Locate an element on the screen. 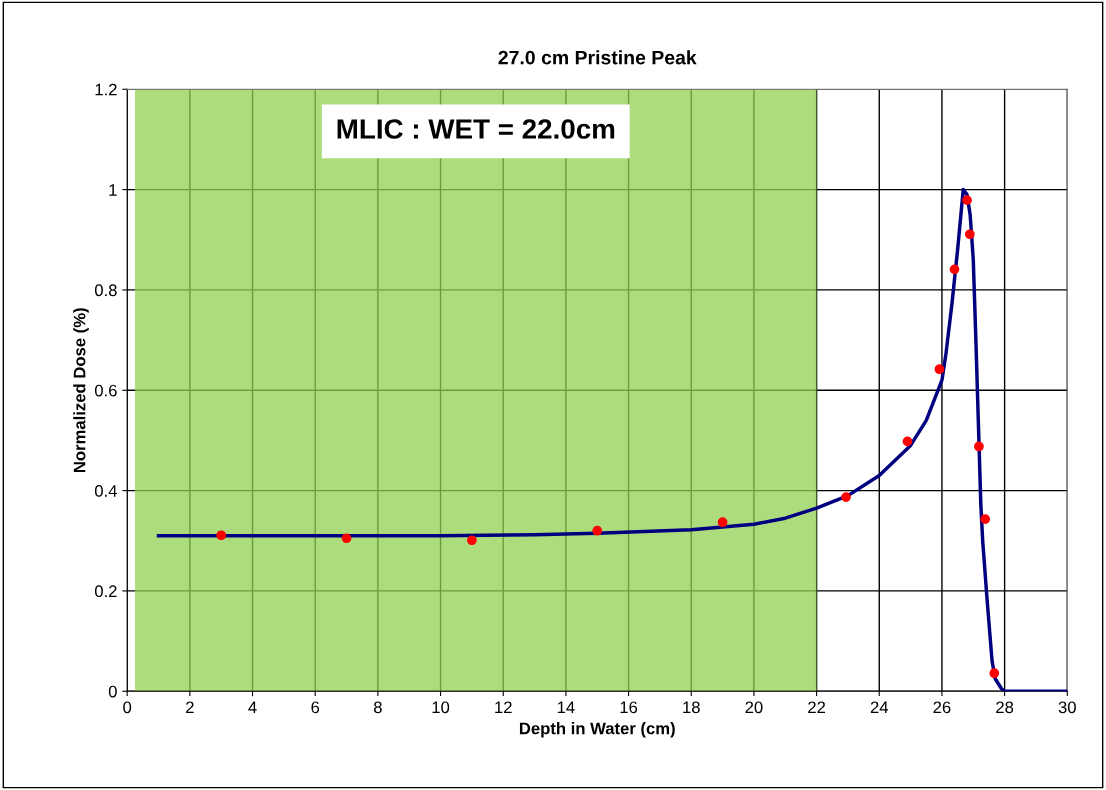 The height and width of the screenshot is (790, 1106). y-tick-label: 1.2 is located at coordinates (106, 89).